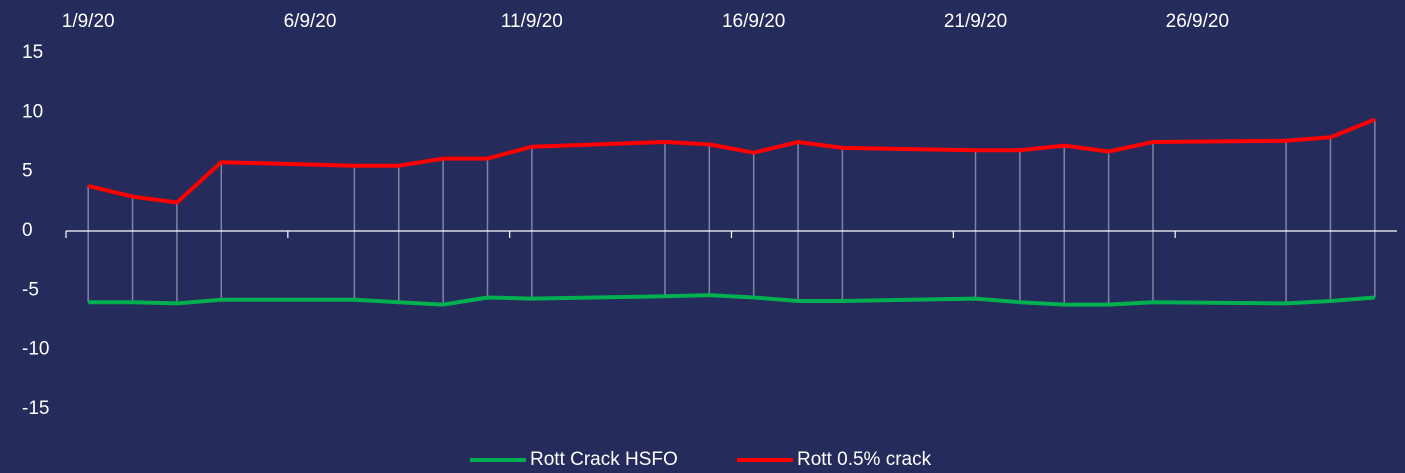 The image size is (1405, 473). Describe the element at coordinates (27, 230) in the screenshot. I see `y-tick-label: 0` at that location.